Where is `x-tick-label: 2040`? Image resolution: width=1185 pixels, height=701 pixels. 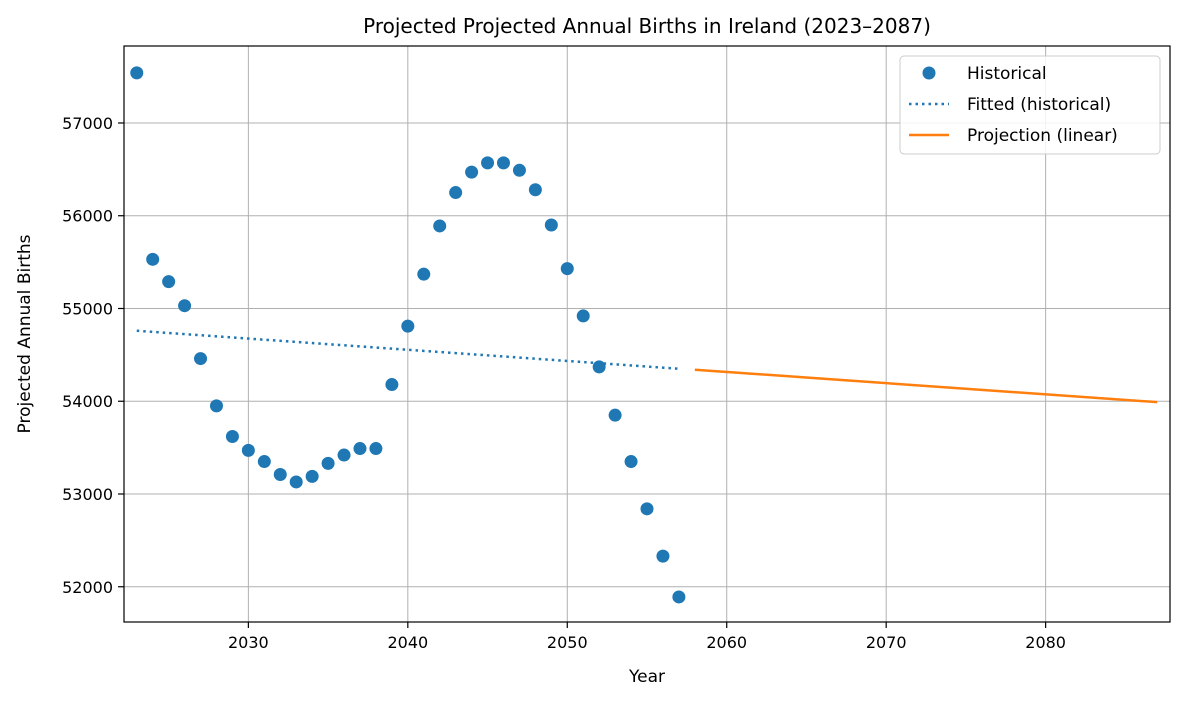 x-tick-label: 2040 is located at coordinates (407, 642).